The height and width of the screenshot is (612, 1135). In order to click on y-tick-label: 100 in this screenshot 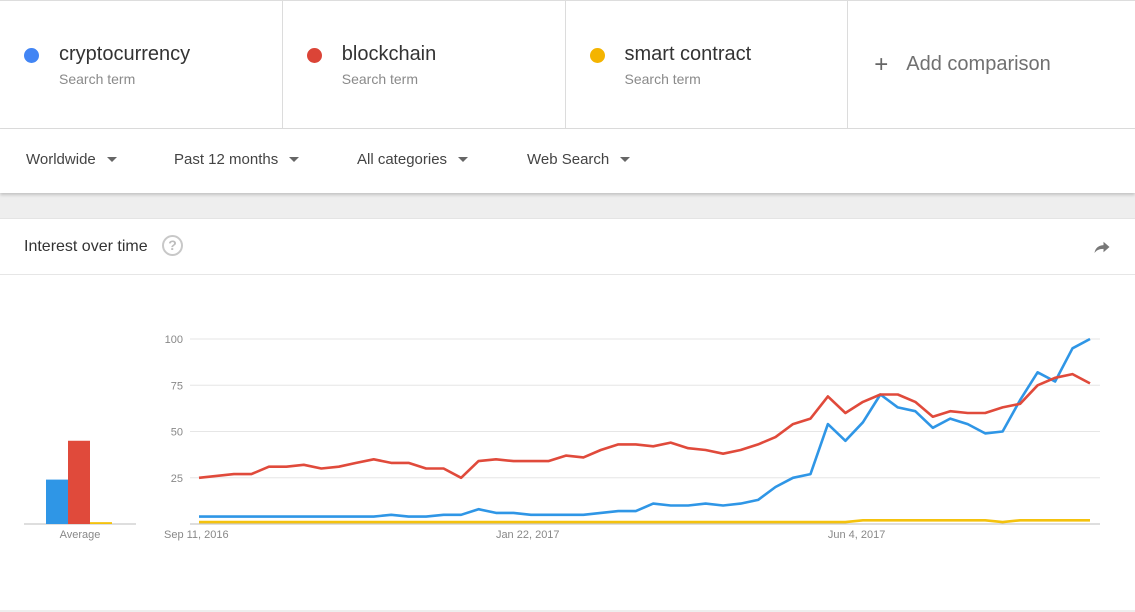, I will do `click(174, 340)`.